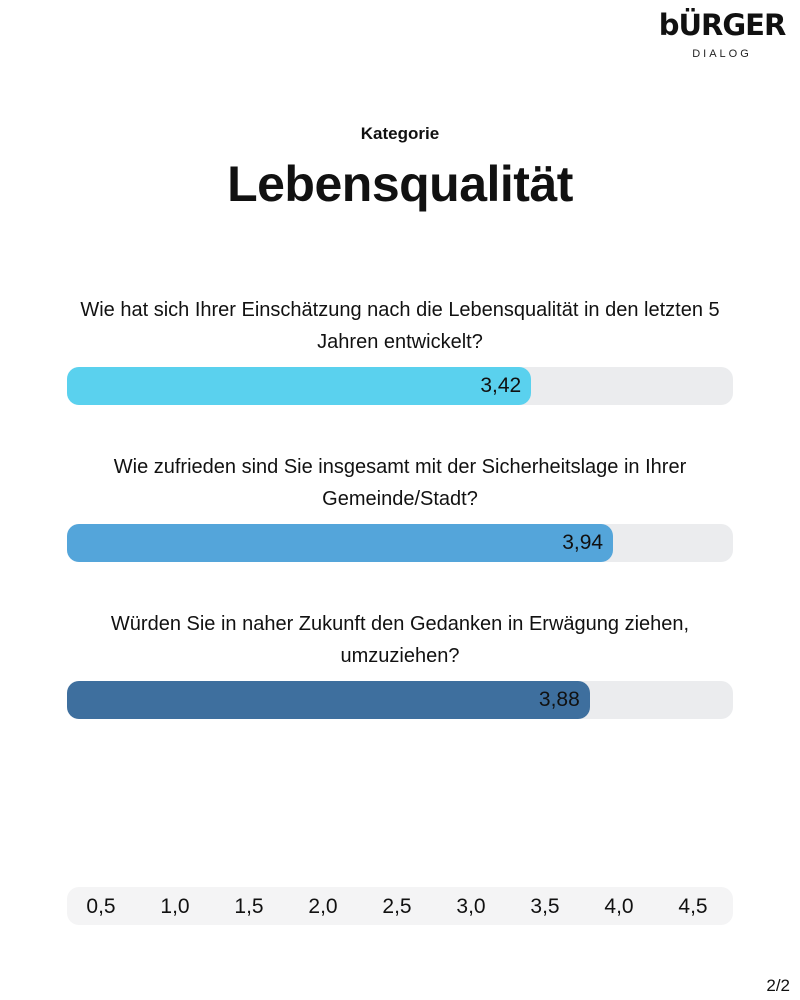 This screenshot has height=1000, width=800. What do you see at coordinates (397, 906) in the screenshot?
I see `x-tick-label: 2,5` at bounding box center [397, 906].